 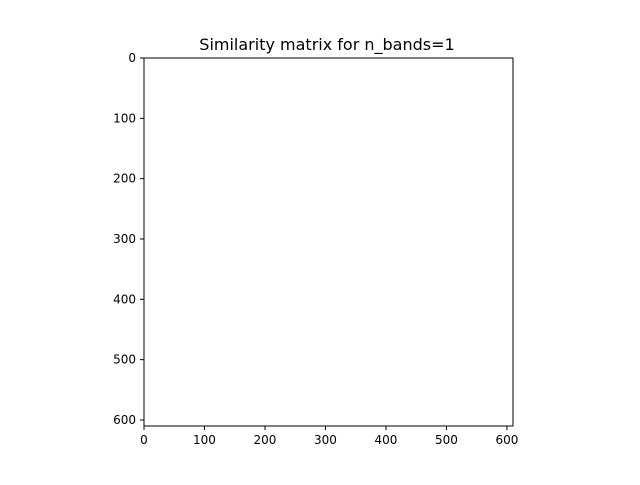 I want to click on x-tick-label: 400, so click(x=386, y=440).